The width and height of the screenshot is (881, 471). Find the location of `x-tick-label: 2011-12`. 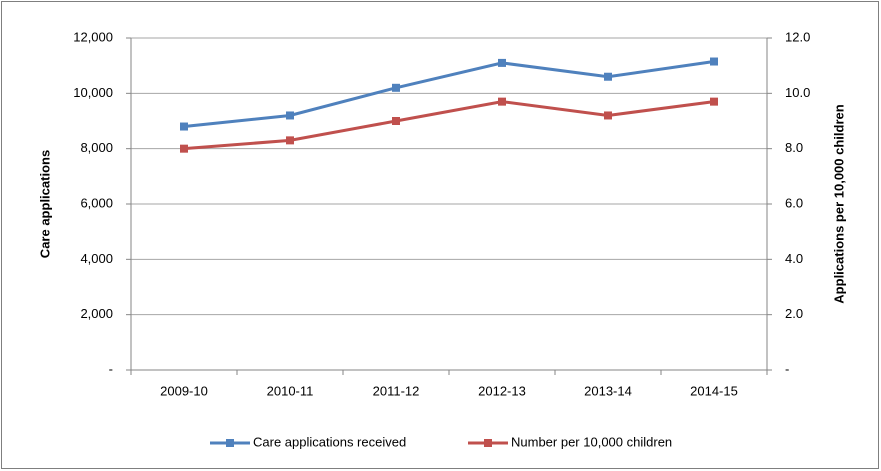

x-tick-label: 2011-12 is located at coordinates (396, 390).